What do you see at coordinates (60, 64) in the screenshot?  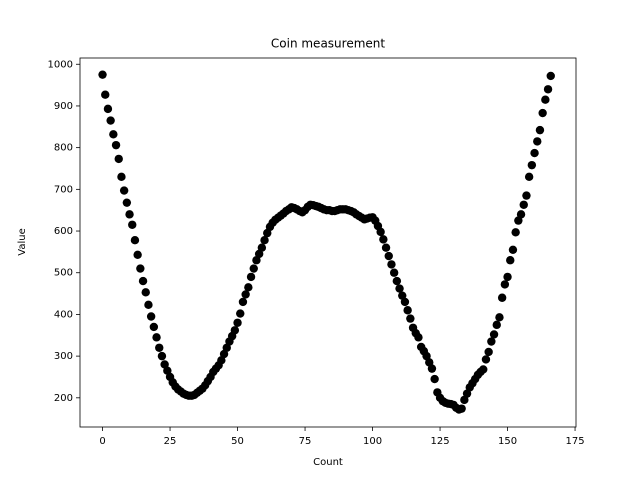 I see `y-tick-label: 1000` at bounding box center [60, 64].